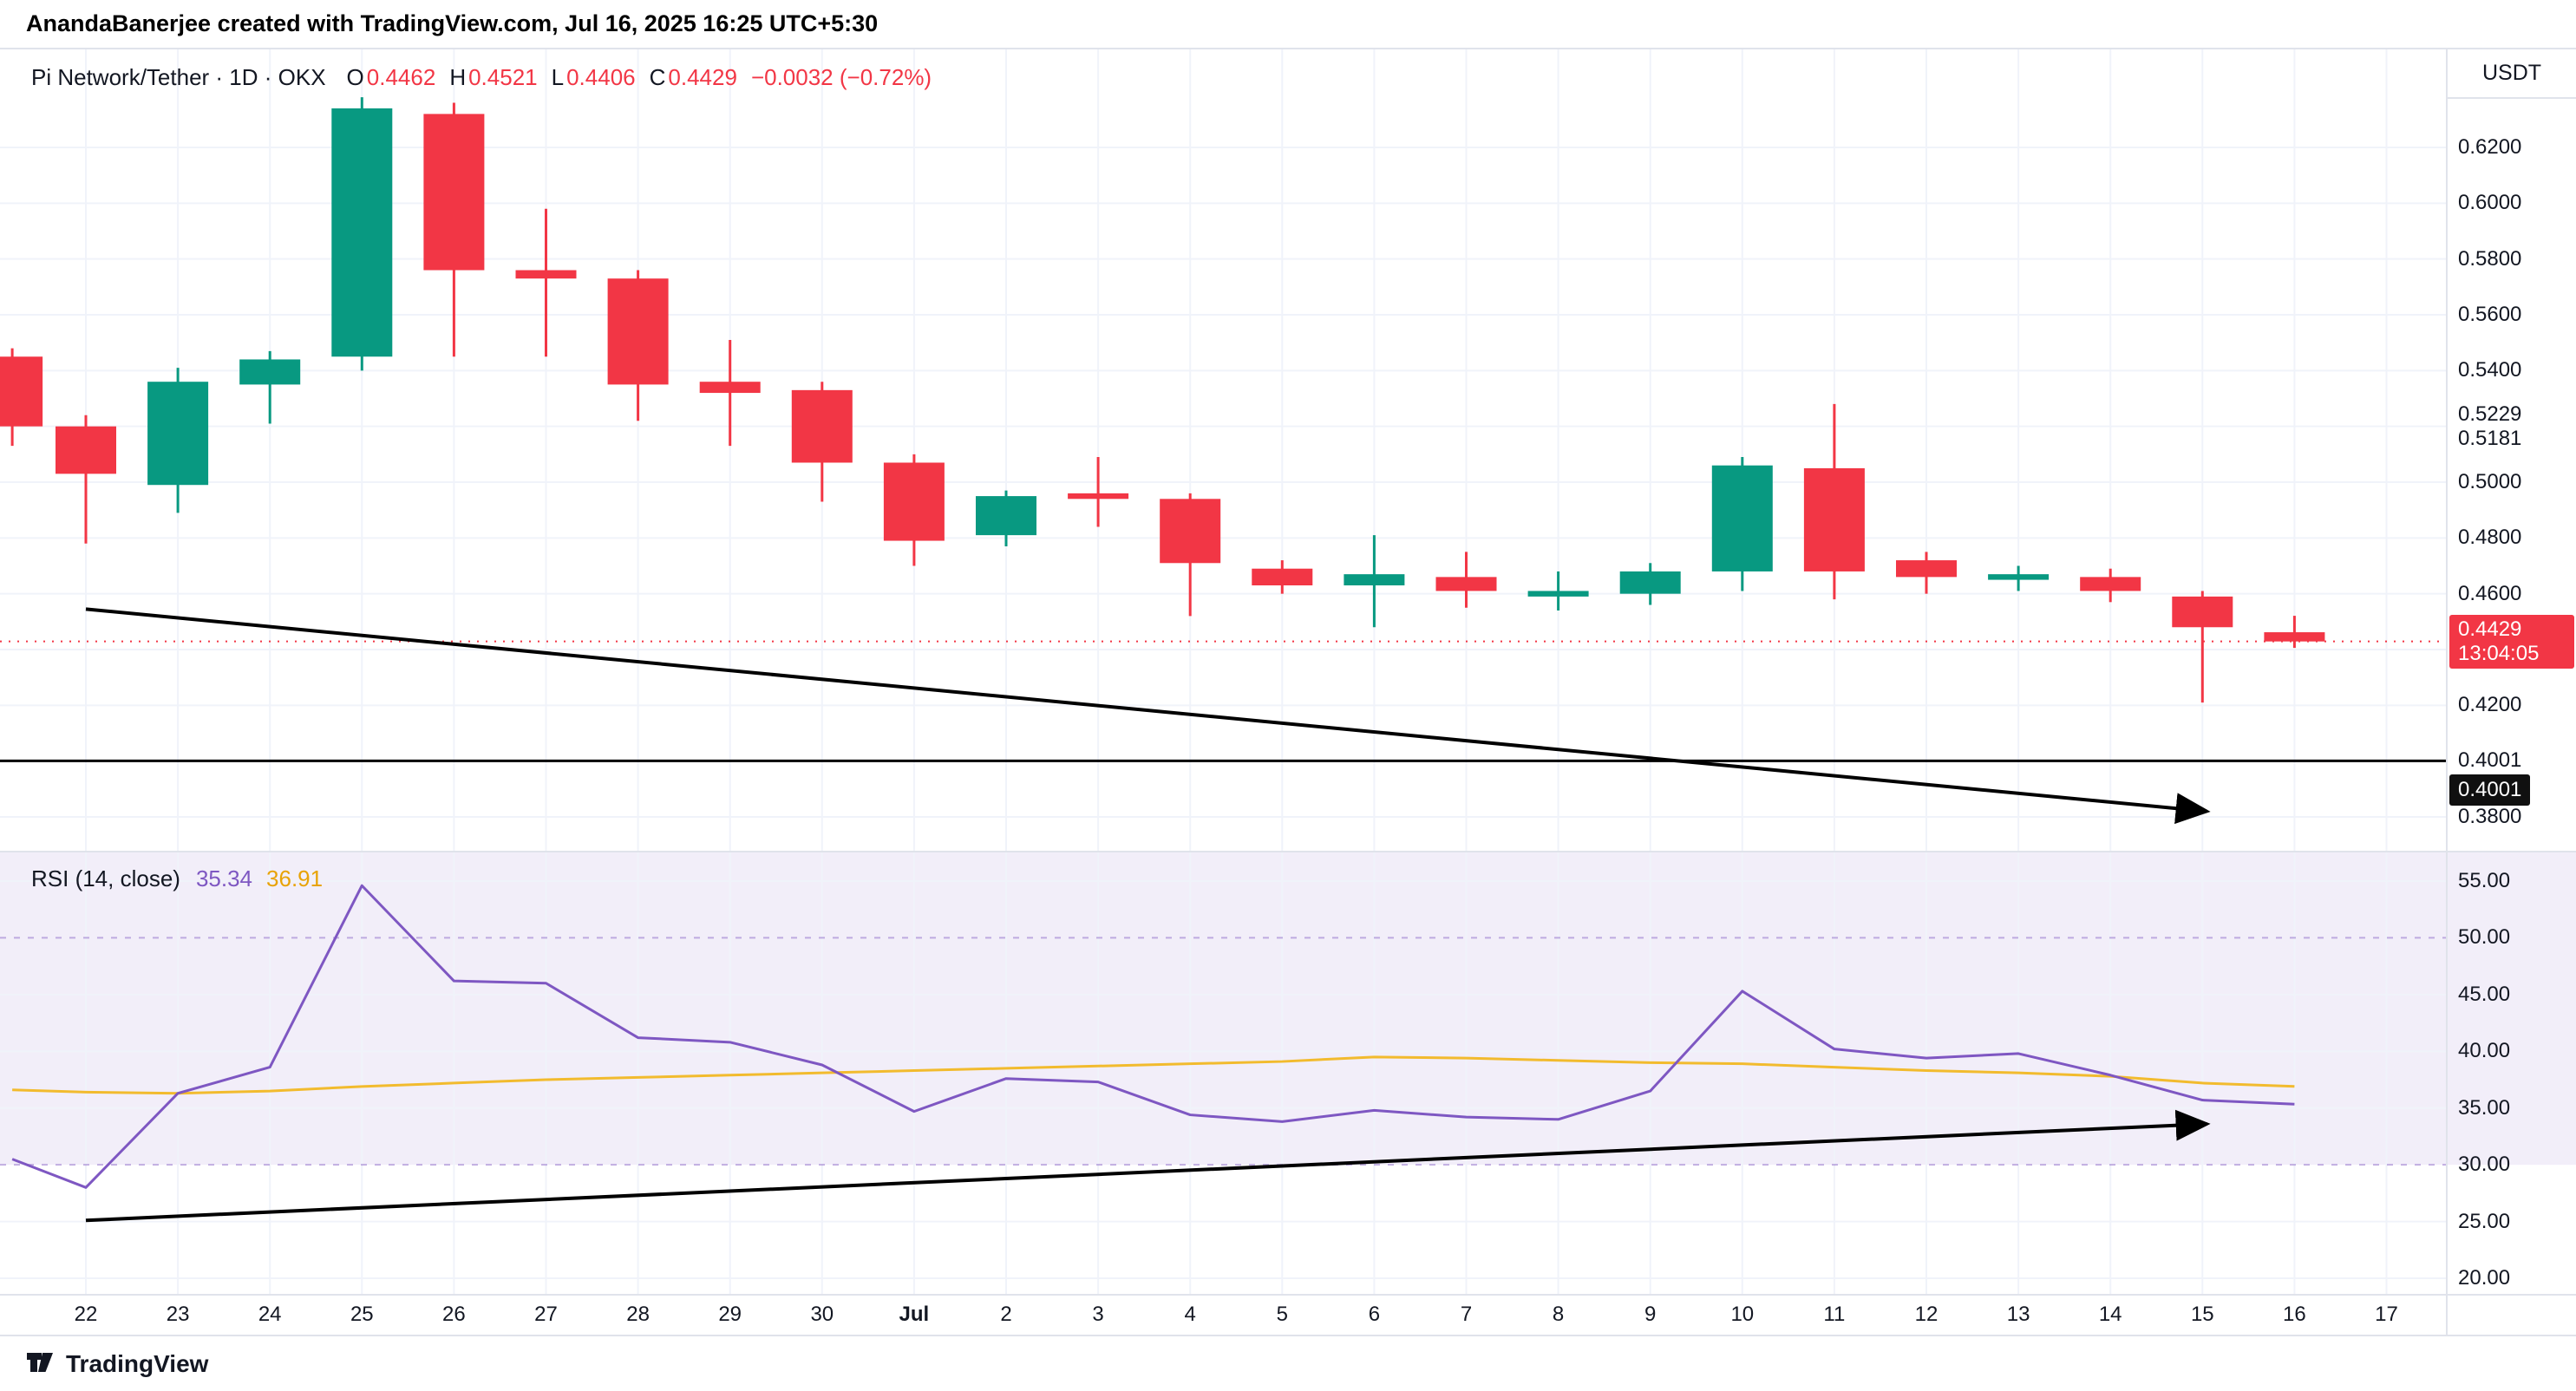 The width and height of the screenshot is (2576, 1391). What do you see at coordinates (86, 1314) in the screenshot?
I see `time-tick-label: 22` at bounding box center [86, 1314].